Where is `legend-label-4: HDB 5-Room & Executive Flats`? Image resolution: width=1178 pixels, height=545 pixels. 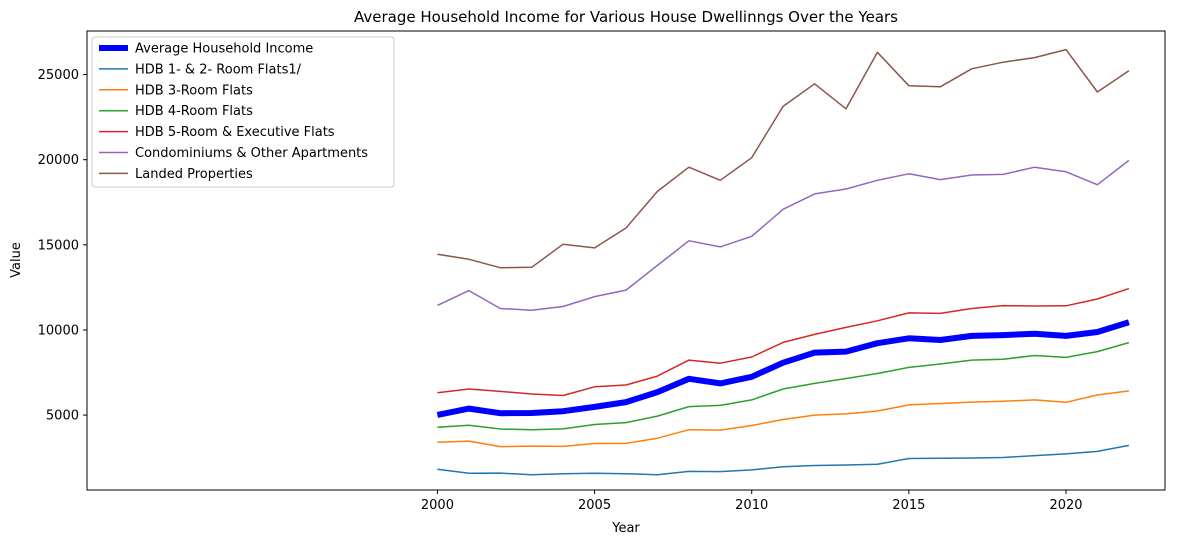 legend-label-4: HDB 5-Room & Executive Flats is located at coordinates (235, 132).